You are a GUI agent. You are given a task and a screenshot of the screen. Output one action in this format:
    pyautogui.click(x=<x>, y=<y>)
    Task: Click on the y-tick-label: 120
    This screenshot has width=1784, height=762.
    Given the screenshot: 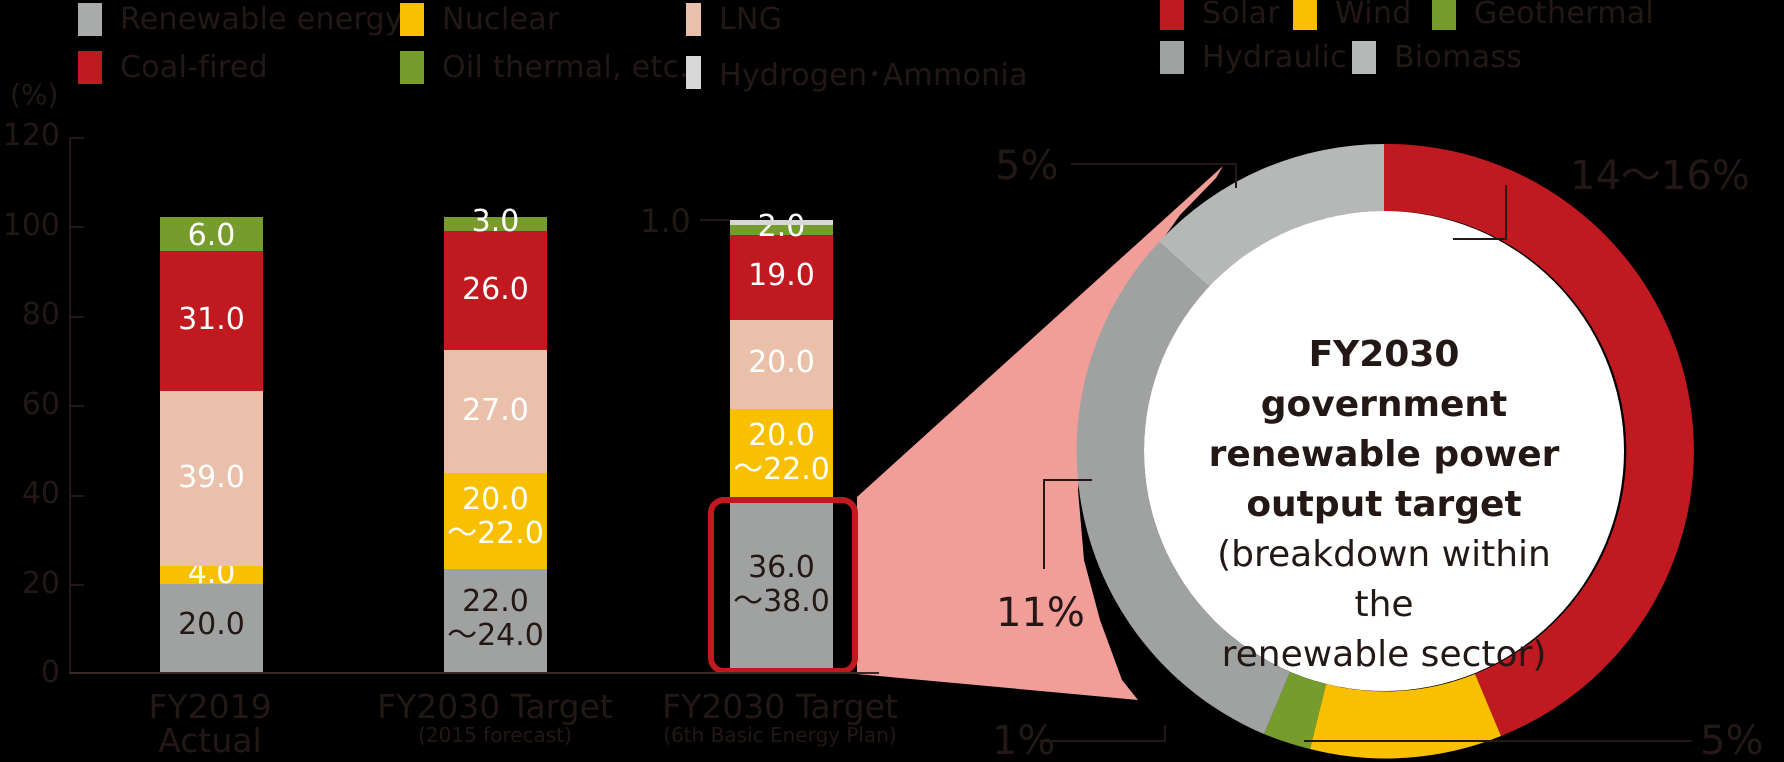 What is the action you would take?
    pyautogui.click(x=31, y=135)
    